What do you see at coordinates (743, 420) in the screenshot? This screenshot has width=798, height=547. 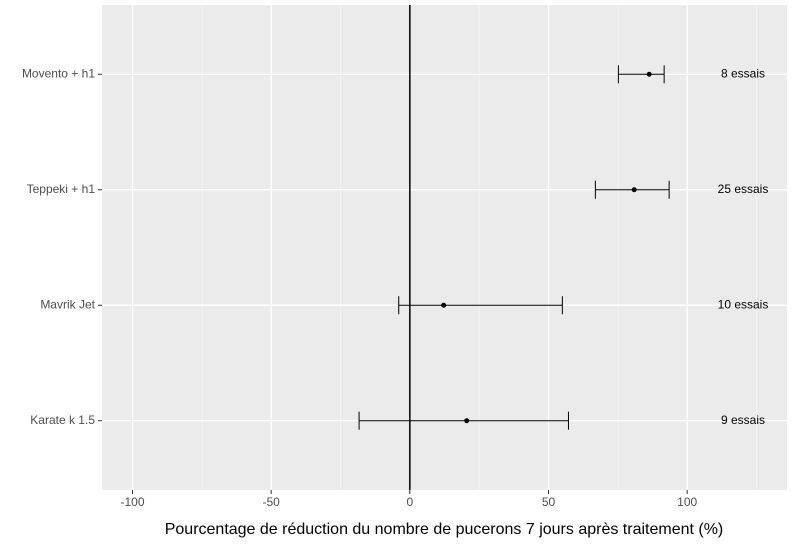 I see `annotation: 9 essais` at bounding box center [743, 420].